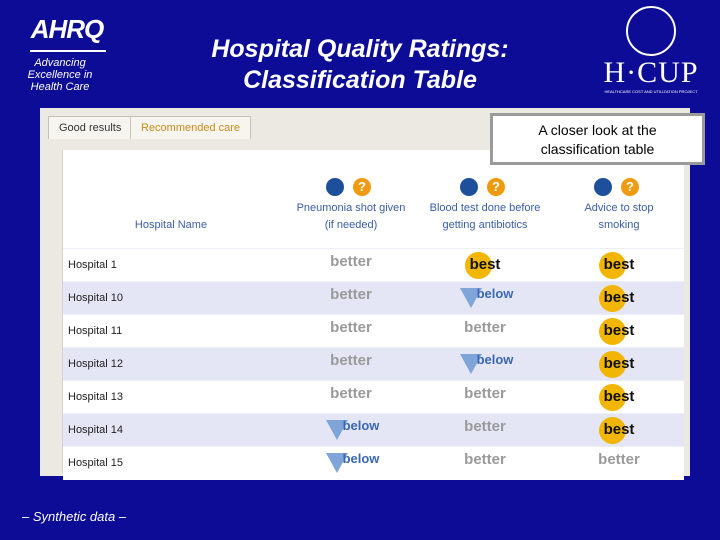 The width and height of the screenshot is (720, 540). Describe the element at coordinates (597, 130) in the screenshot. I see `callout-line: A closer look at the` at that location.